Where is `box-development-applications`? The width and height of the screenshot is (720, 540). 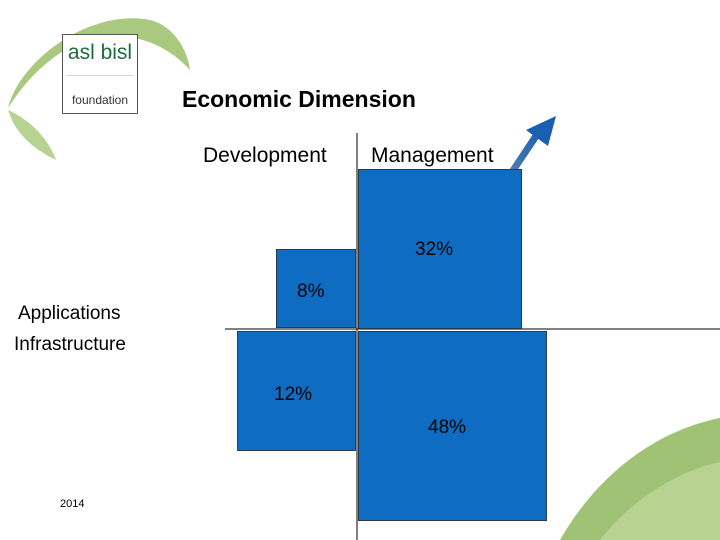
box-development-applications is located at coordinates (316, 288).